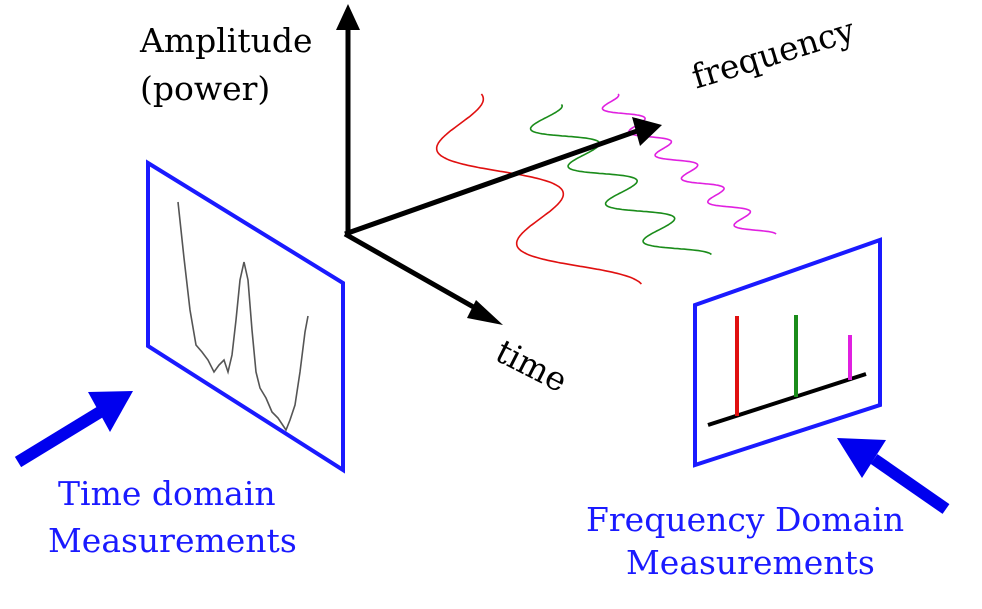 The image size is (982, 609). I want to click on frequency-domain-caption-line2: Measurements, so click(750, 562).